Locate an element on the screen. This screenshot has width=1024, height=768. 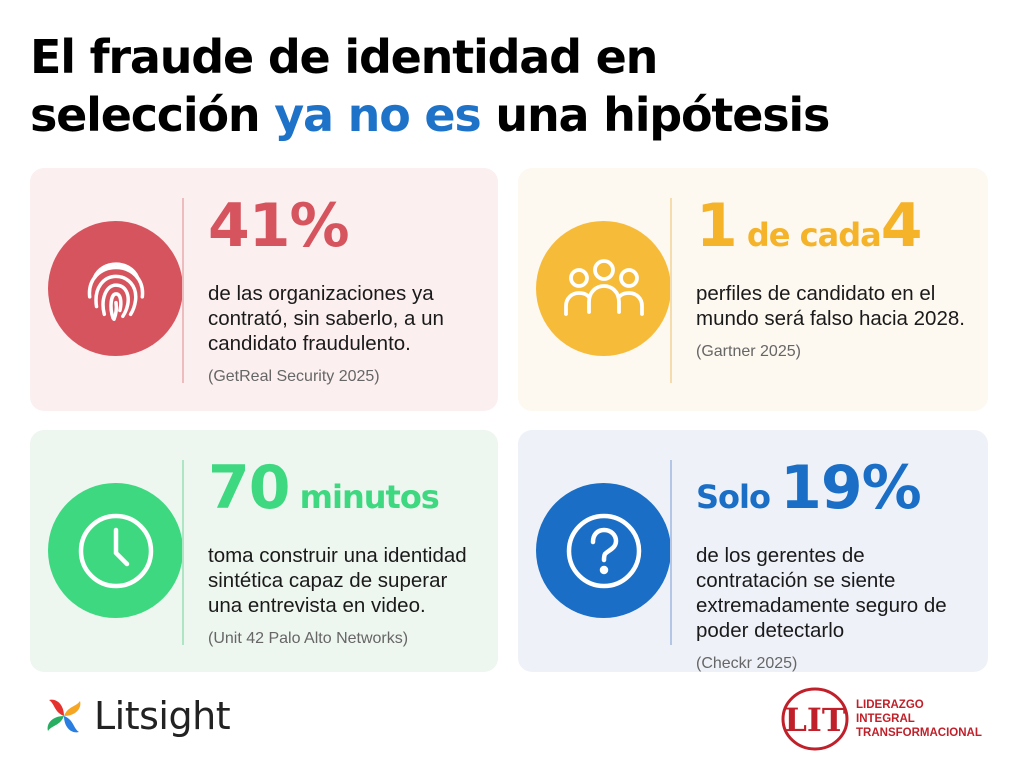
title-line-1: El fraude de identidad en is located at coordinates (344, 57).